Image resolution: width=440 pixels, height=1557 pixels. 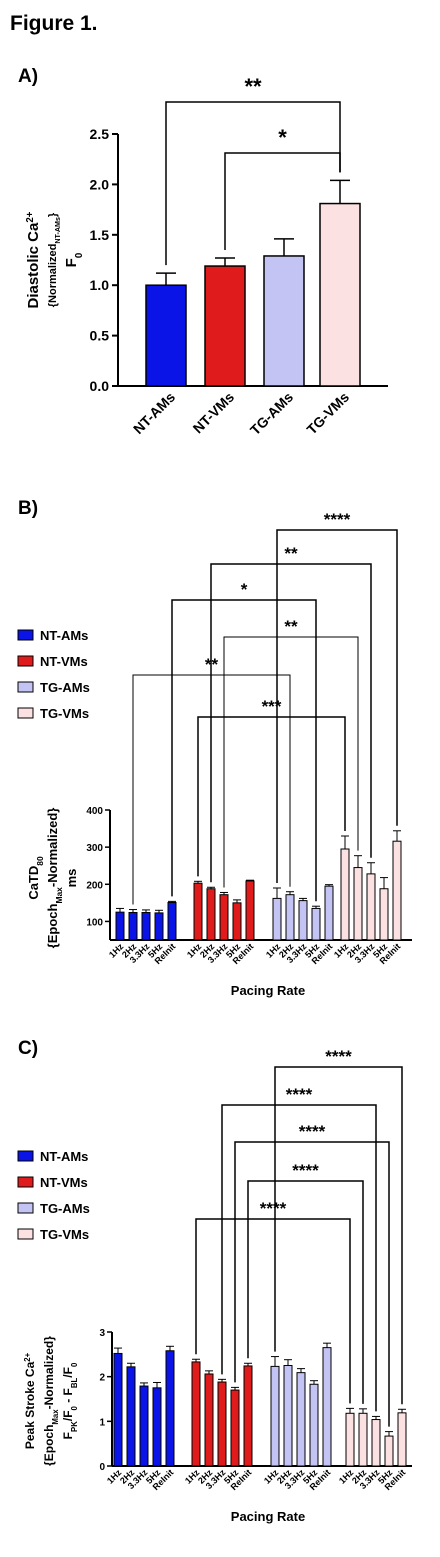 What do you see at coordinates (94, 922) in the screenshot?
I see `y-tick-label: 100` at bounding box center [94, 922].